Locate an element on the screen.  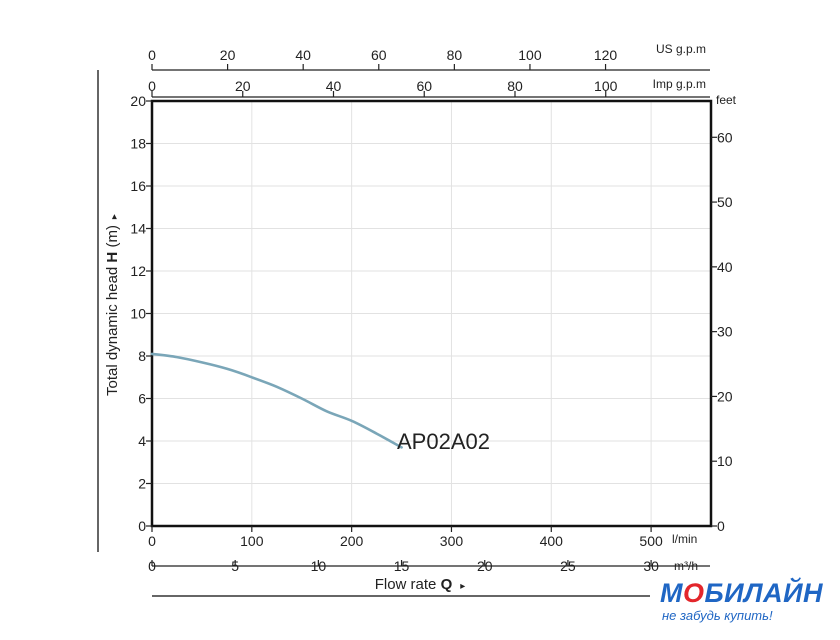
x-usgpm-tick-label: 80 is located at coordinates (455, 55).